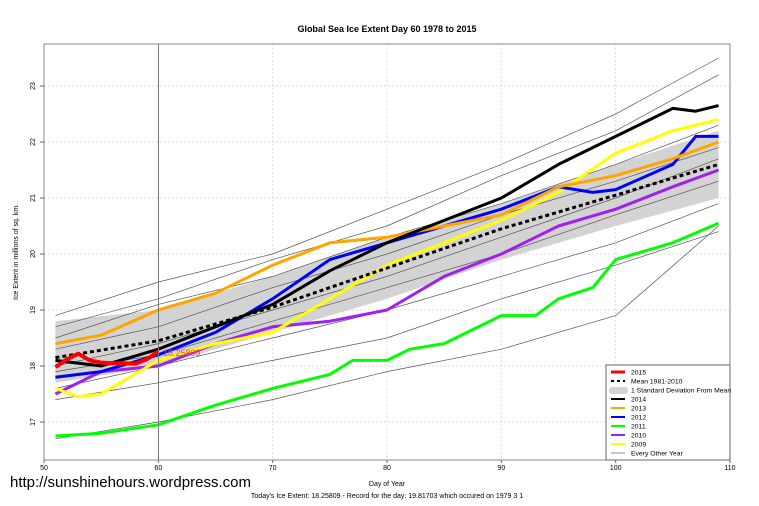 This screenshot has width=759, height=506. I want to click on watermark-url: http://sunshinehours.wordpress.com, so click(130, 482).